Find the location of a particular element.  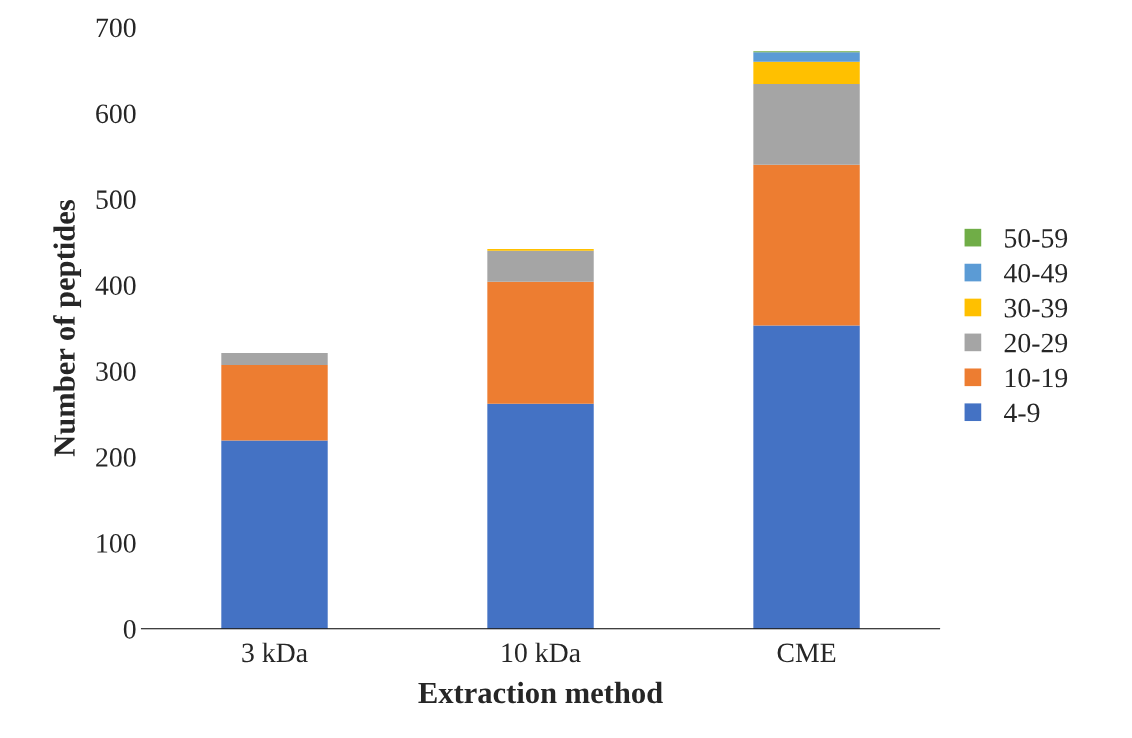

legend-label: 50-59 is located at coordinates (1036, 238).